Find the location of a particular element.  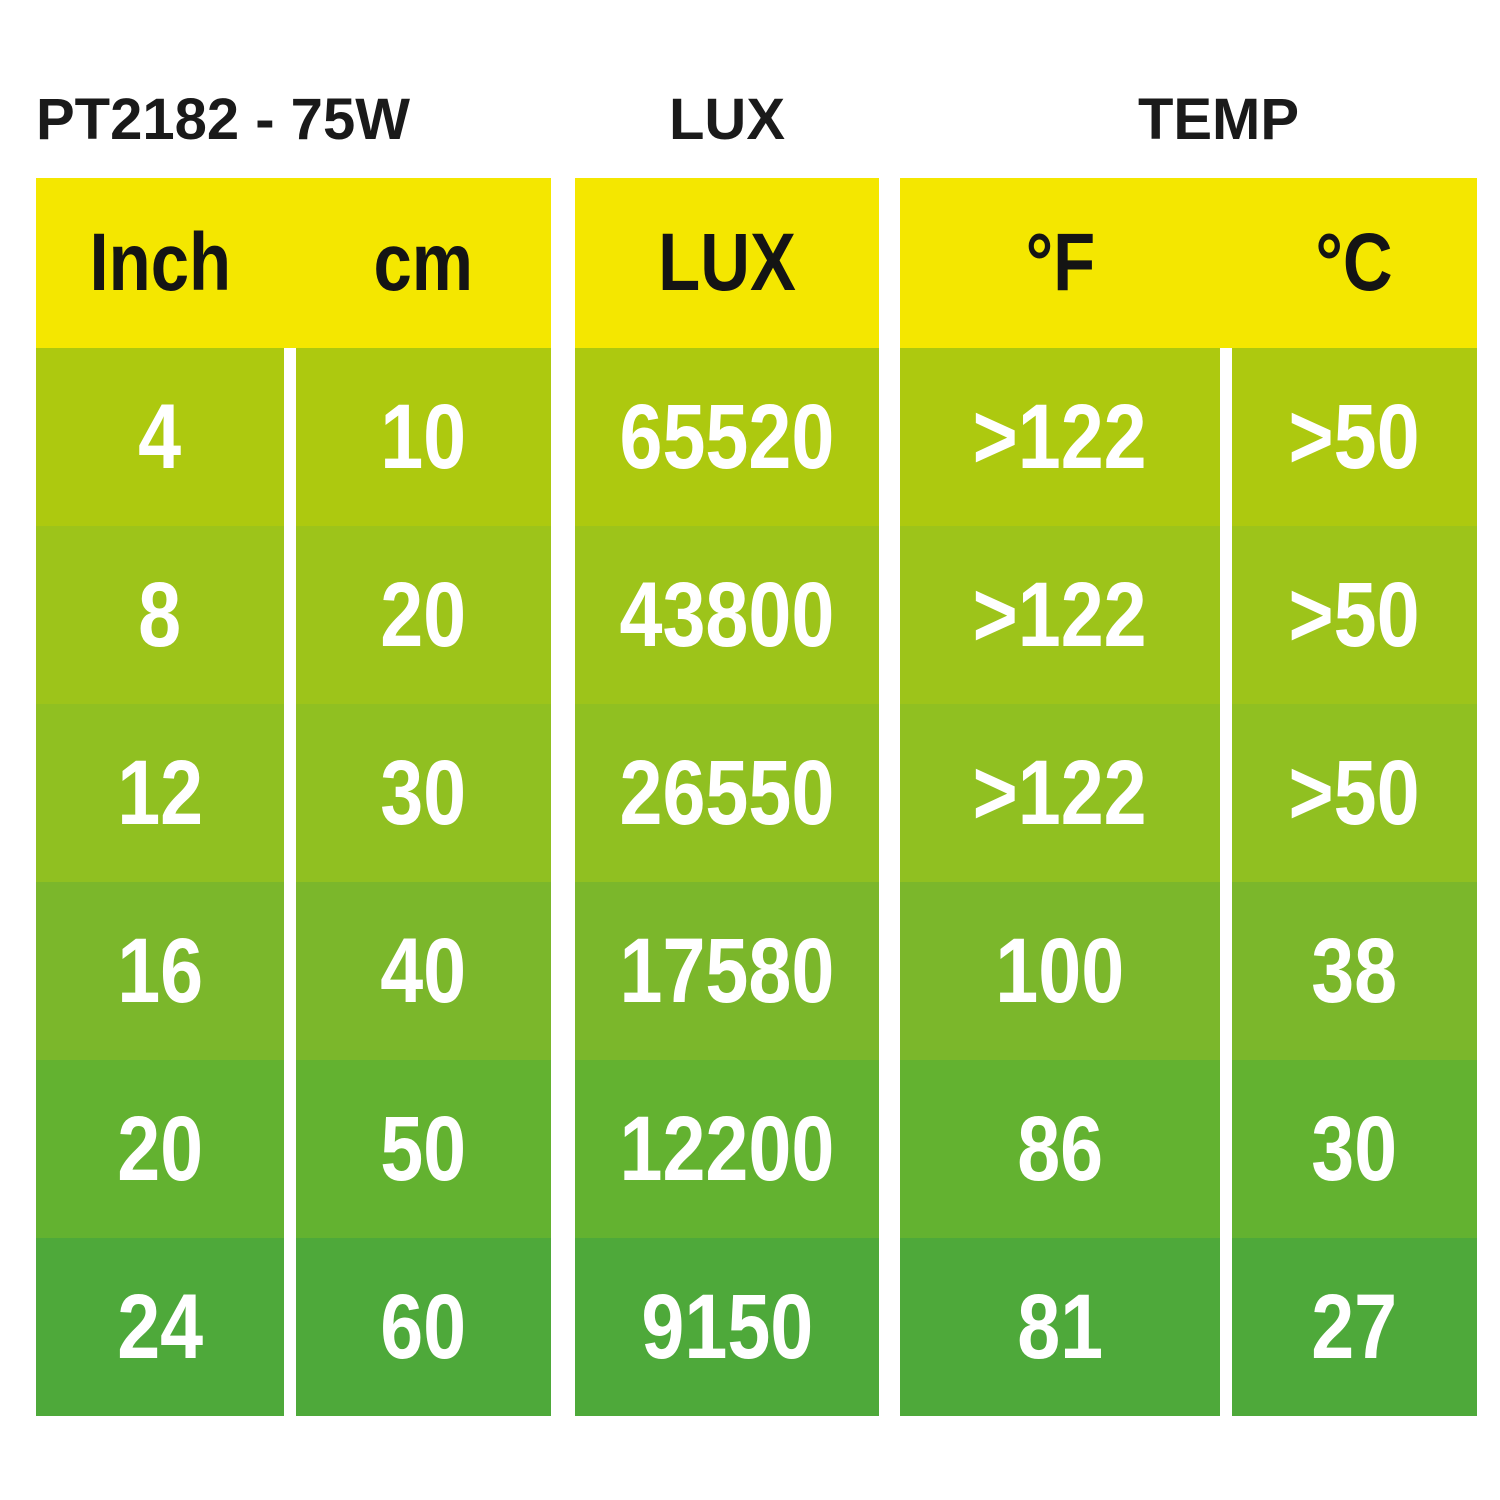

fahrenheit-value: 100 is located at coordinates (1060, 971).